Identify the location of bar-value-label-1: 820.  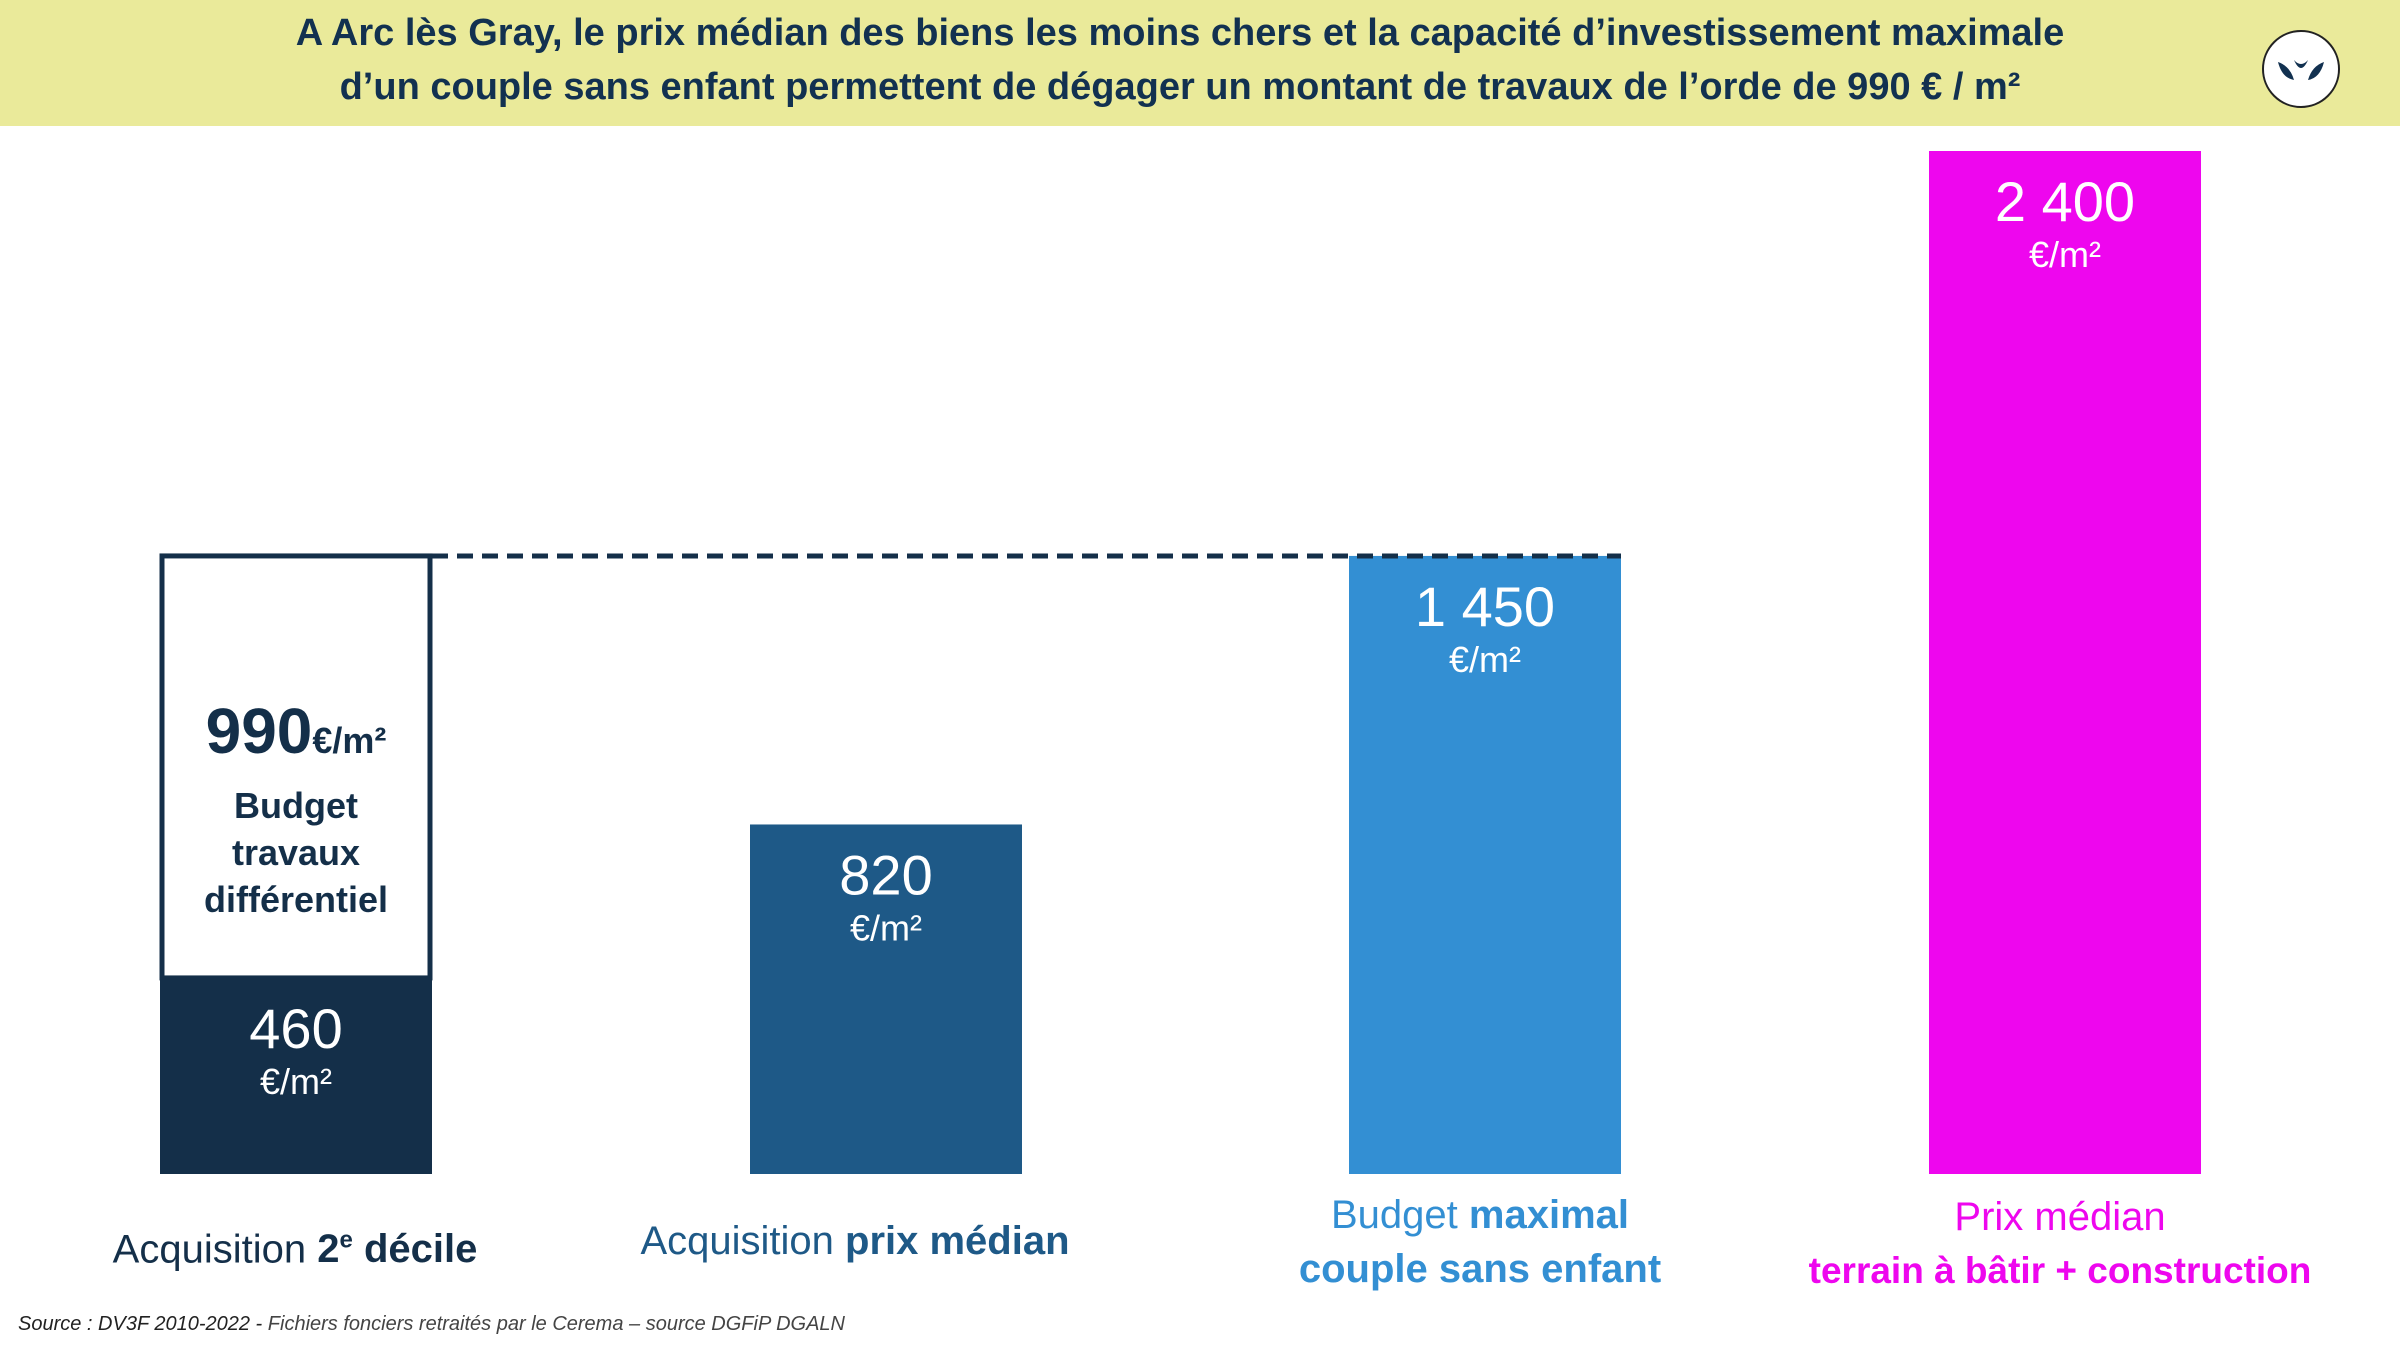
(885, 874).